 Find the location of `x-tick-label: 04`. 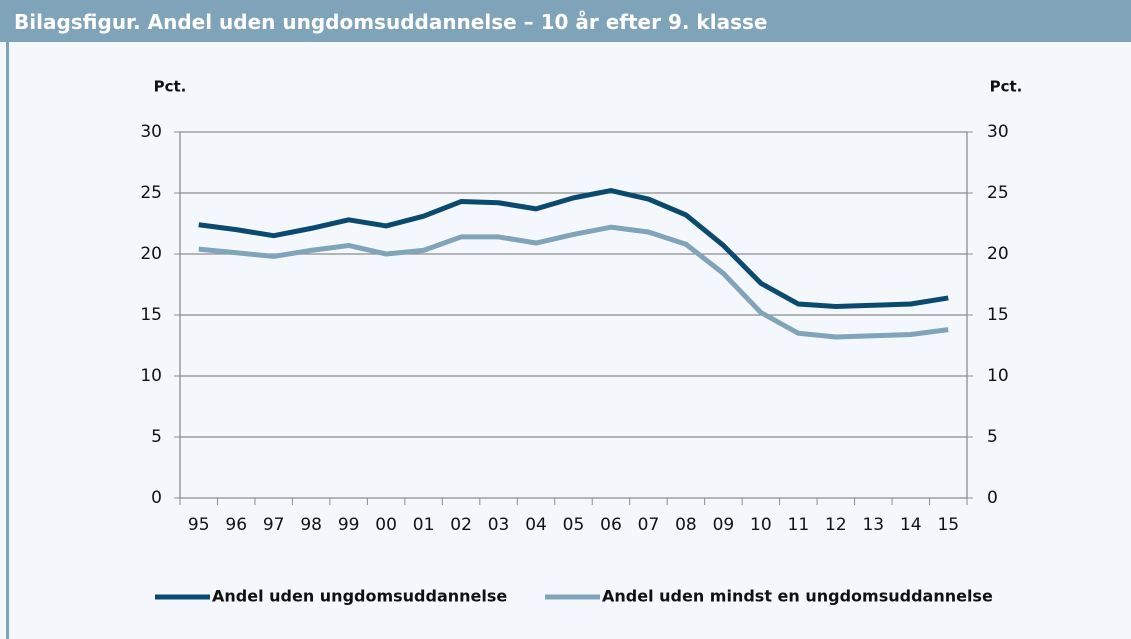

x-tick-label: 04 is located at coordinates (536, 525).